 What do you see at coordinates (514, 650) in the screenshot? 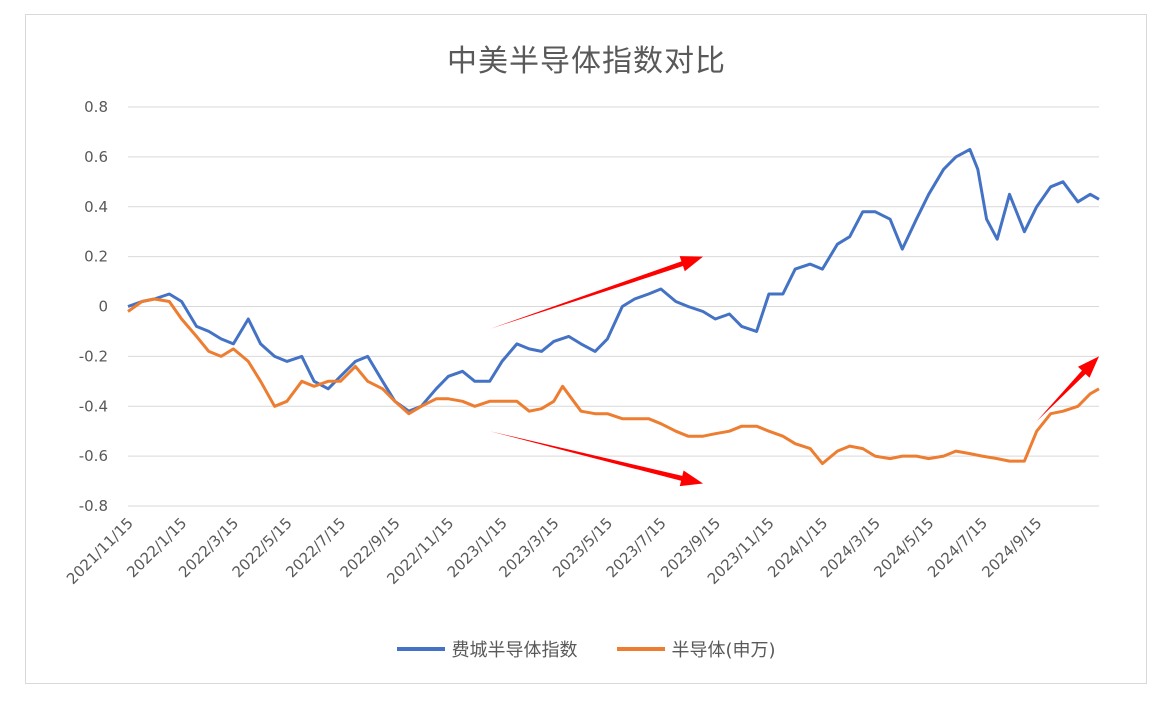
I see `legend-label-sox: 费城半导体指数` at bounding box center [514, 650].